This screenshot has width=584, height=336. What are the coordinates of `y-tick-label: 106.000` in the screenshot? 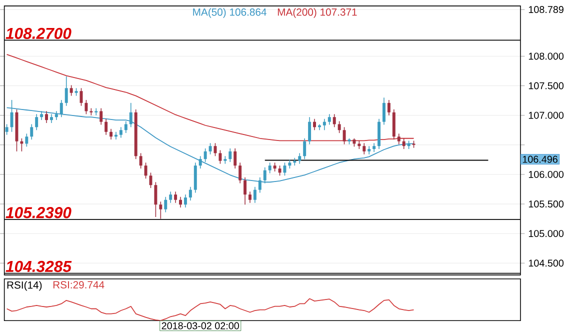 It's located at (546, 174).